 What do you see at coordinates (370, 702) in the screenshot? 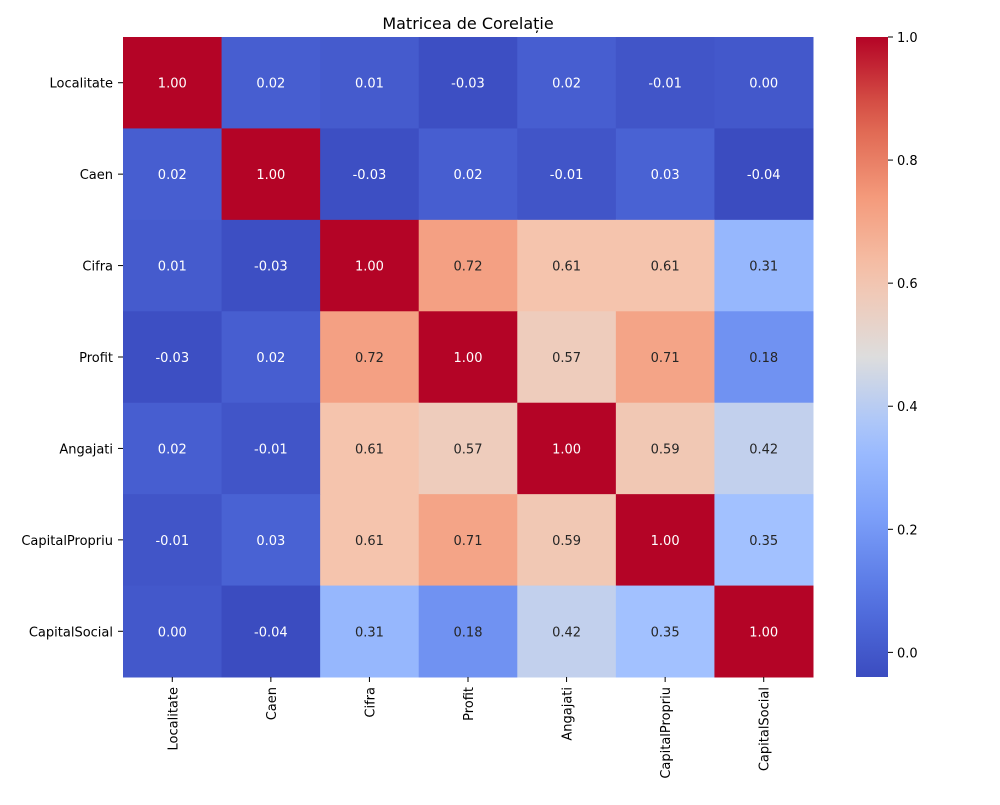
I see `x-tick-label-2: Cifra` at bounding box center [370, 702].